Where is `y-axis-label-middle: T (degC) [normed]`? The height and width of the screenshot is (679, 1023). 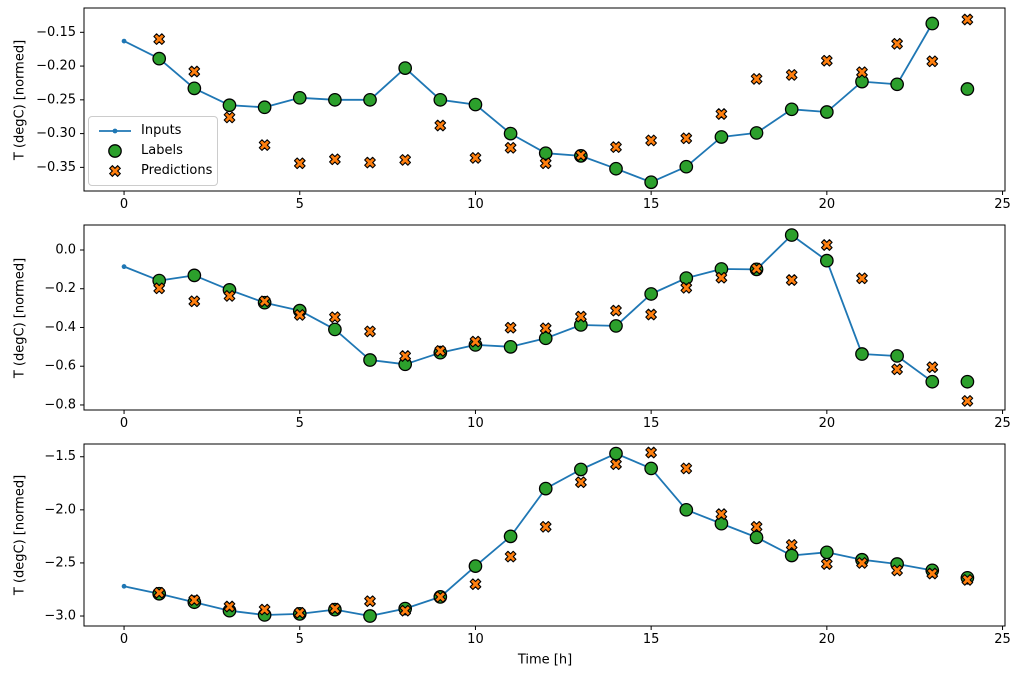
y-axis-label-middle: T (degC) [normed] is located at coordinates (20, 318).